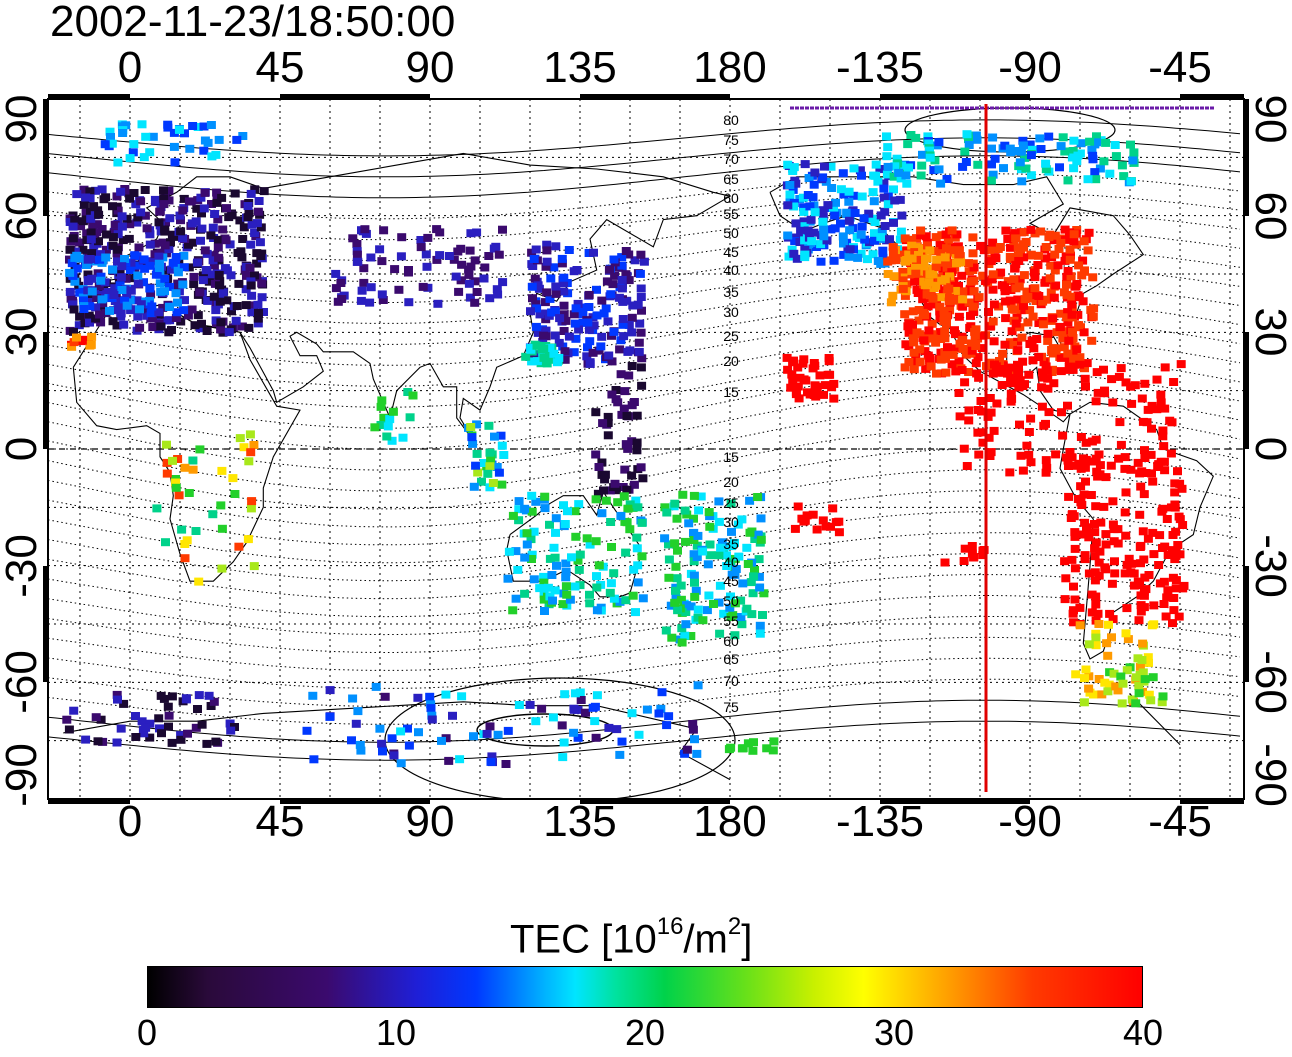  What do you see at coordinates (1143, 1032) in the screenshot?
I see `colorbar-tick: 40` at bounding box center [1143, 1032].